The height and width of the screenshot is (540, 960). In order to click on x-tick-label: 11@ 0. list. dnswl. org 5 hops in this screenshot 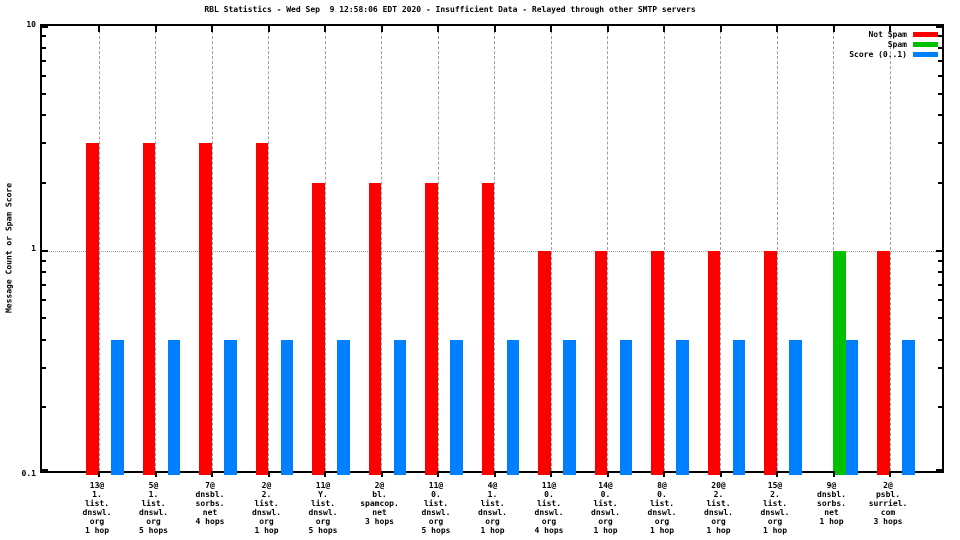, I will do `click(436, 508)`.